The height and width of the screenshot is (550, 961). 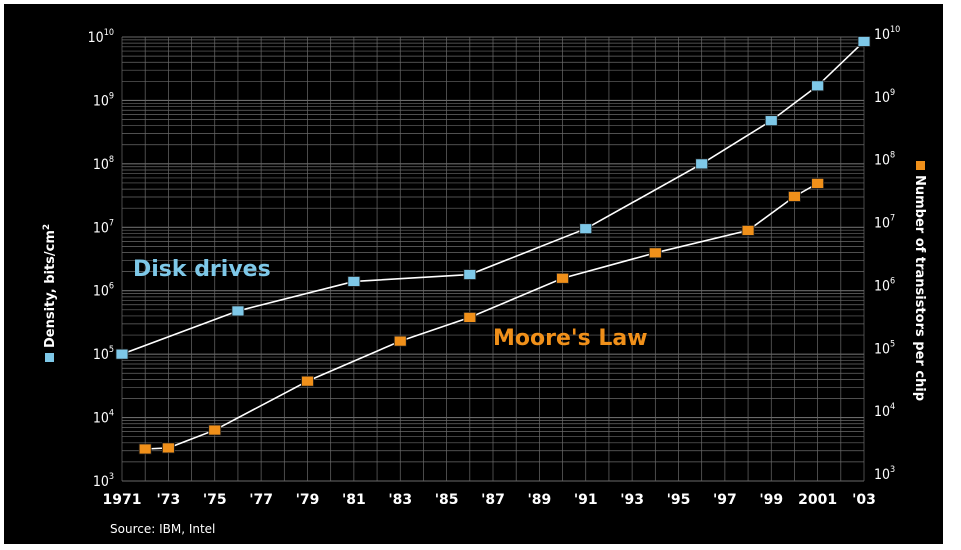 I want to click on left-y-tick-label: 10⁷, so click(x=103, y=227).